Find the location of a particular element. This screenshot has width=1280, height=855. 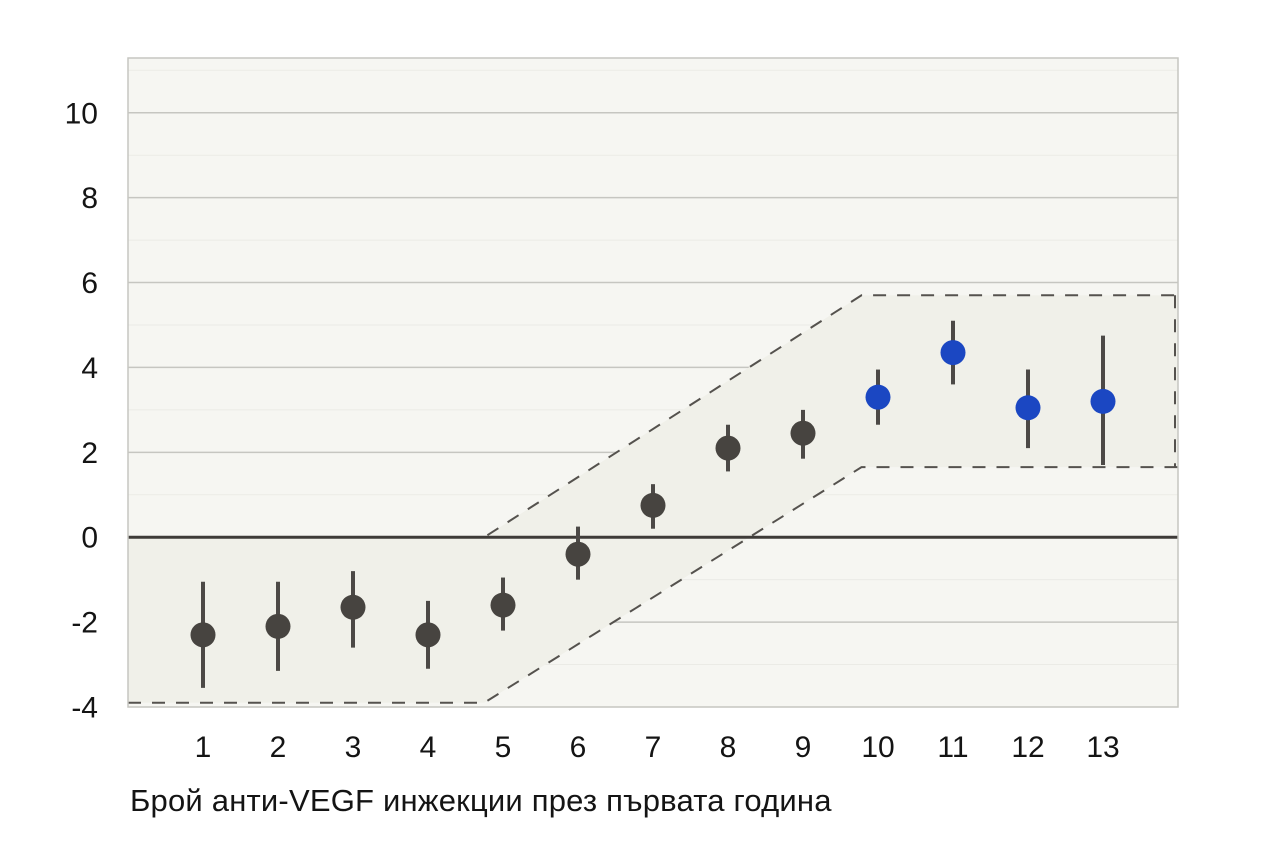

x-axis-tick-labels: 1 2 3 4 5 6 7 8 9 10 11 12 13 is located at coordinates (657, 747).